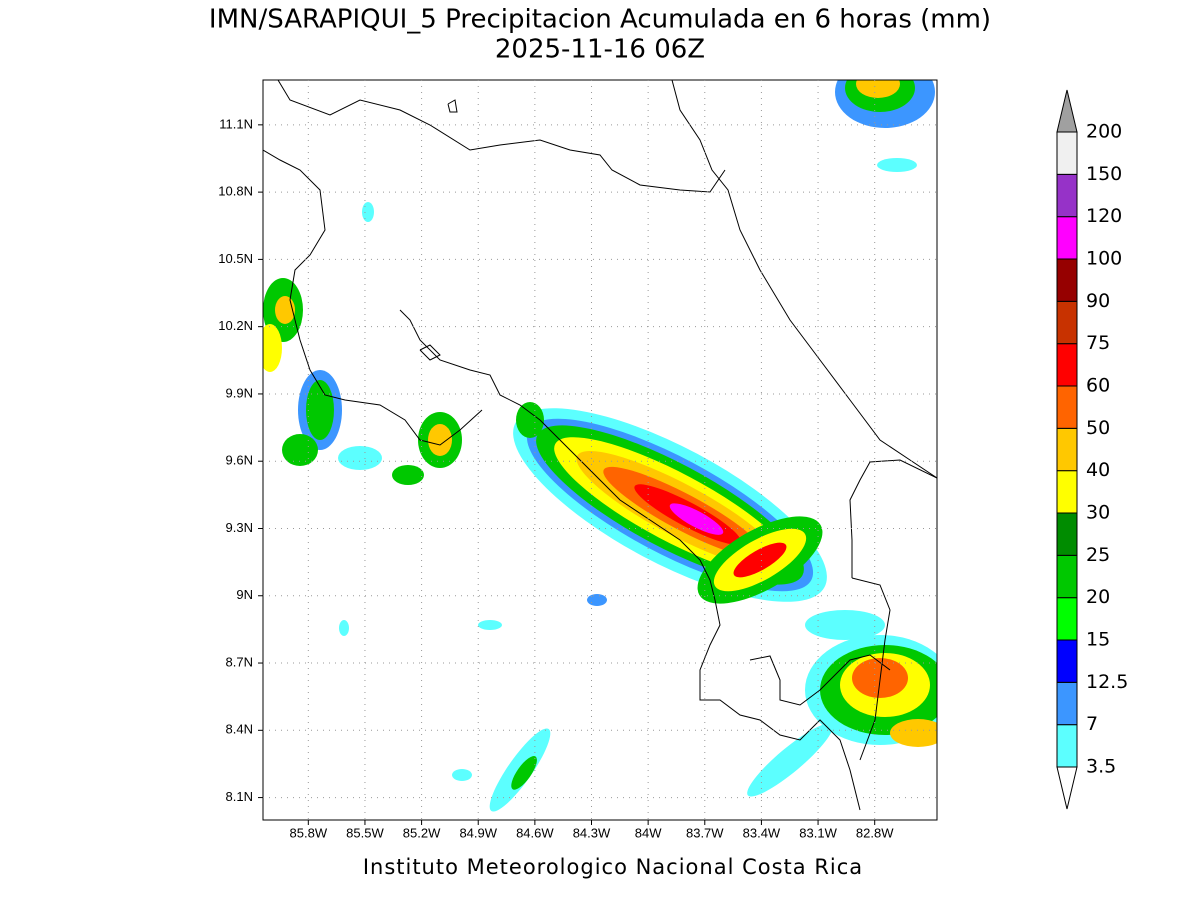 This screenshot has width=1200, height=900. I want to click on colorbar-label: 75, so click(1098, 343).